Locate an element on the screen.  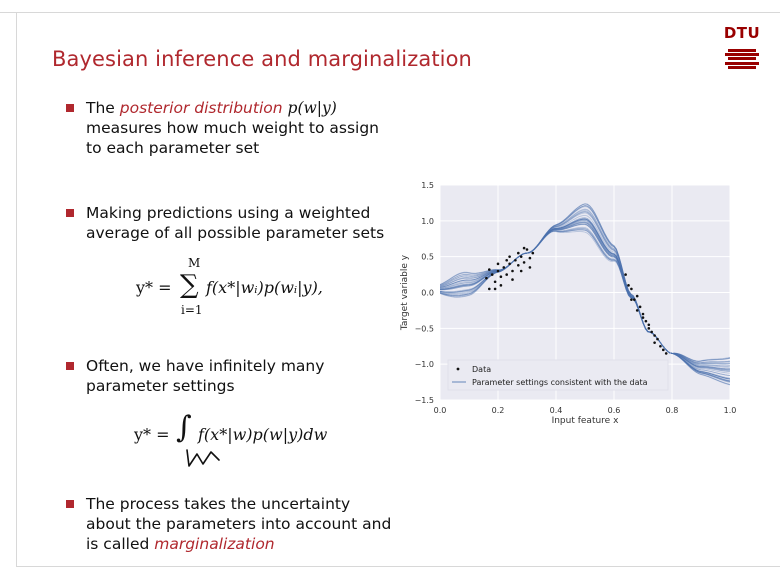
int-body: f(x*|w)p(w|y)dw is located at coordinates (263, 434).